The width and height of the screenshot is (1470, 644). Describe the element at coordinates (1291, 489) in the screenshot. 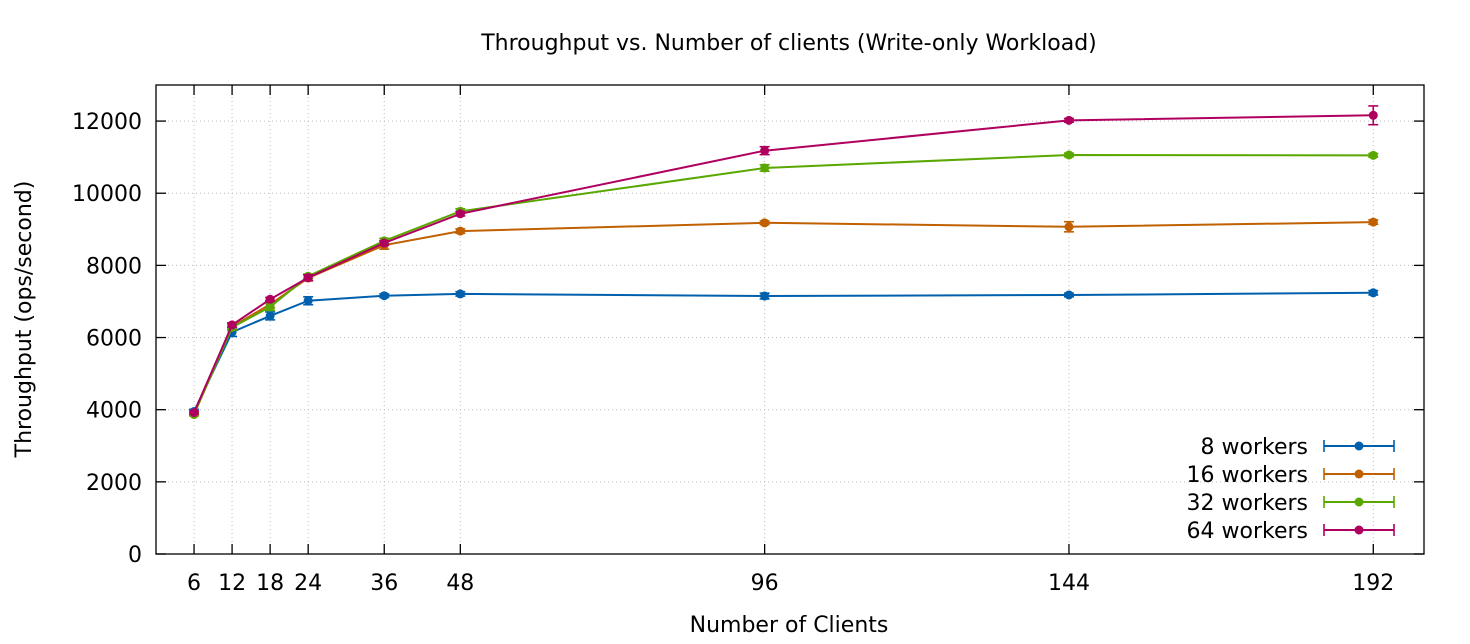

I see `legend: 8 workers 16 workers 32 workers 64 workers` at that location.